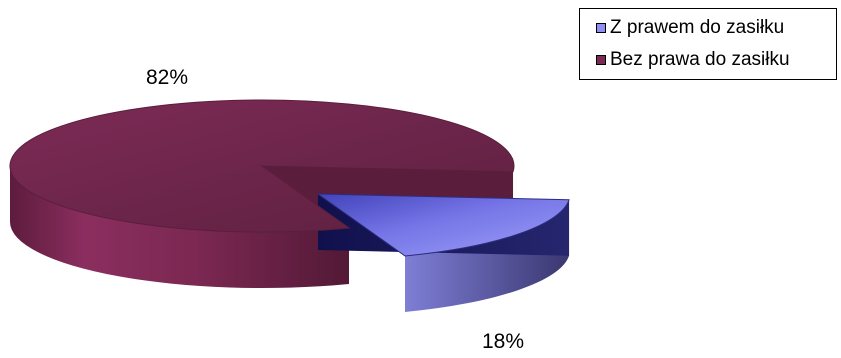 This screenshot has height=358, width=841. What do you see at coordinates (167, 77) in the screenshot?
I see `pie-label-without-benefit: 82%` at bounding box center [167, 77].